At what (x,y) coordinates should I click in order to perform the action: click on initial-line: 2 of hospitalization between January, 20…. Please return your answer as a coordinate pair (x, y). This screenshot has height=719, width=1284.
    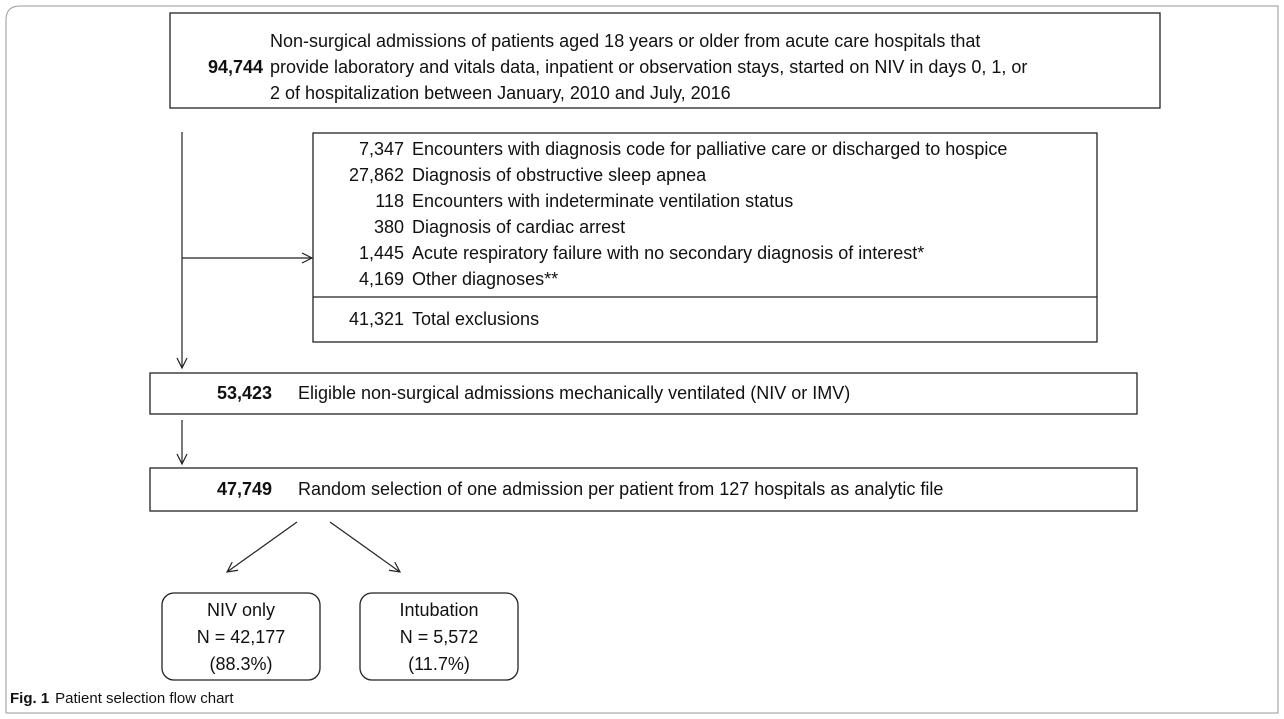
    Looking at the image, I should click on (500, 93).